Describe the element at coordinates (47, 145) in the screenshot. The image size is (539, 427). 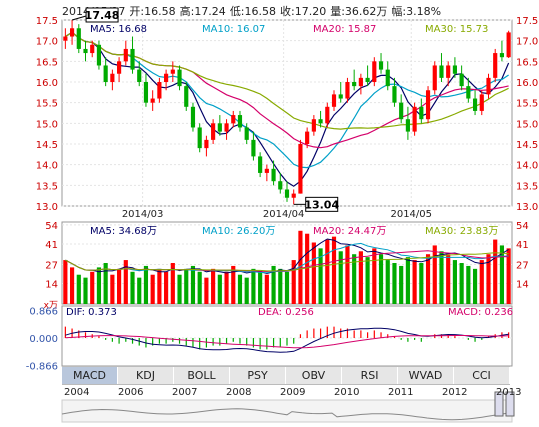
I see `price-ytick-left: 14.5` at that location.